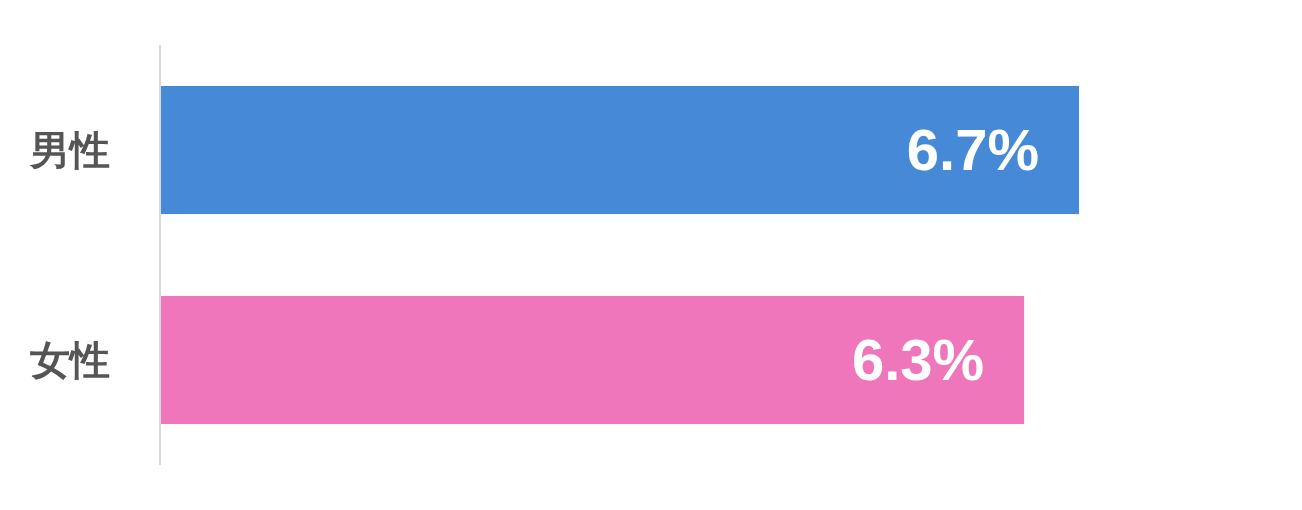 This screenshot has height=510, width=1302. What do you see at coordinates (972, 149) in the screenshot?
I see `data-label: 6.7%` at bounding box center [972, 149].